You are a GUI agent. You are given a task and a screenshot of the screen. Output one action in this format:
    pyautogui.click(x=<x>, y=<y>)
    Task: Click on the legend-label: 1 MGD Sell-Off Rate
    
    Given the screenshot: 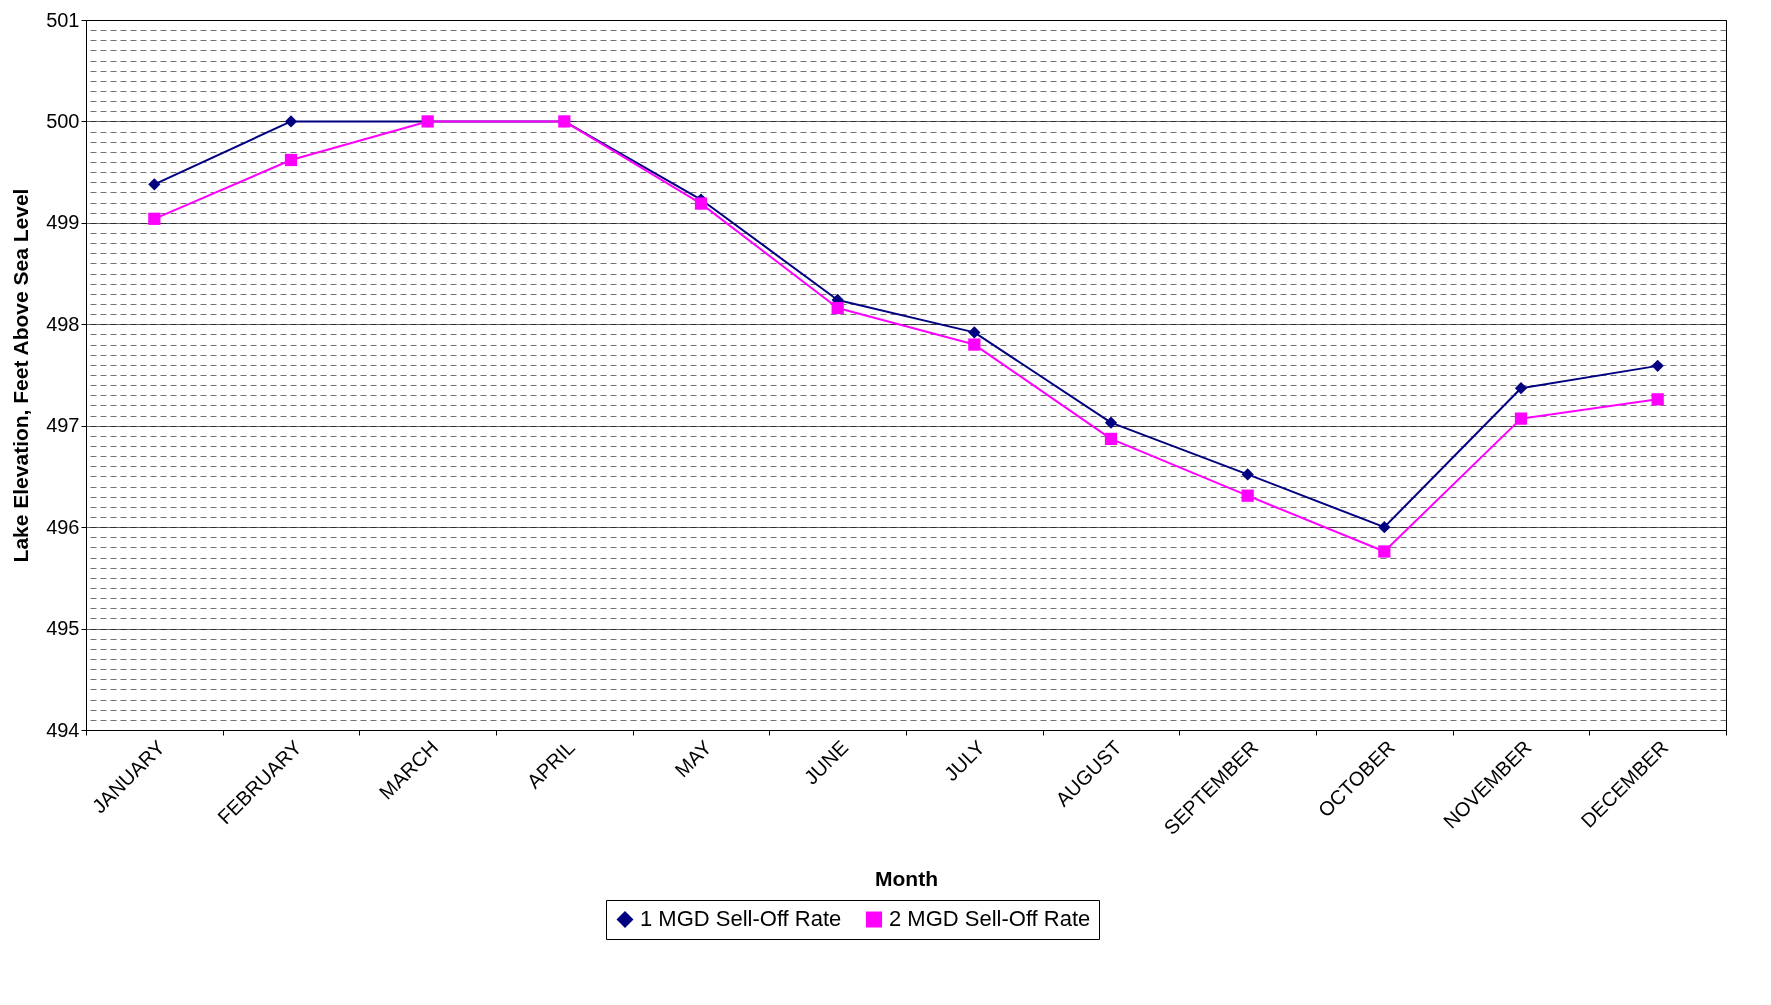 What is the action you would take?
    pyautogui.click(x=741, y=919)
    